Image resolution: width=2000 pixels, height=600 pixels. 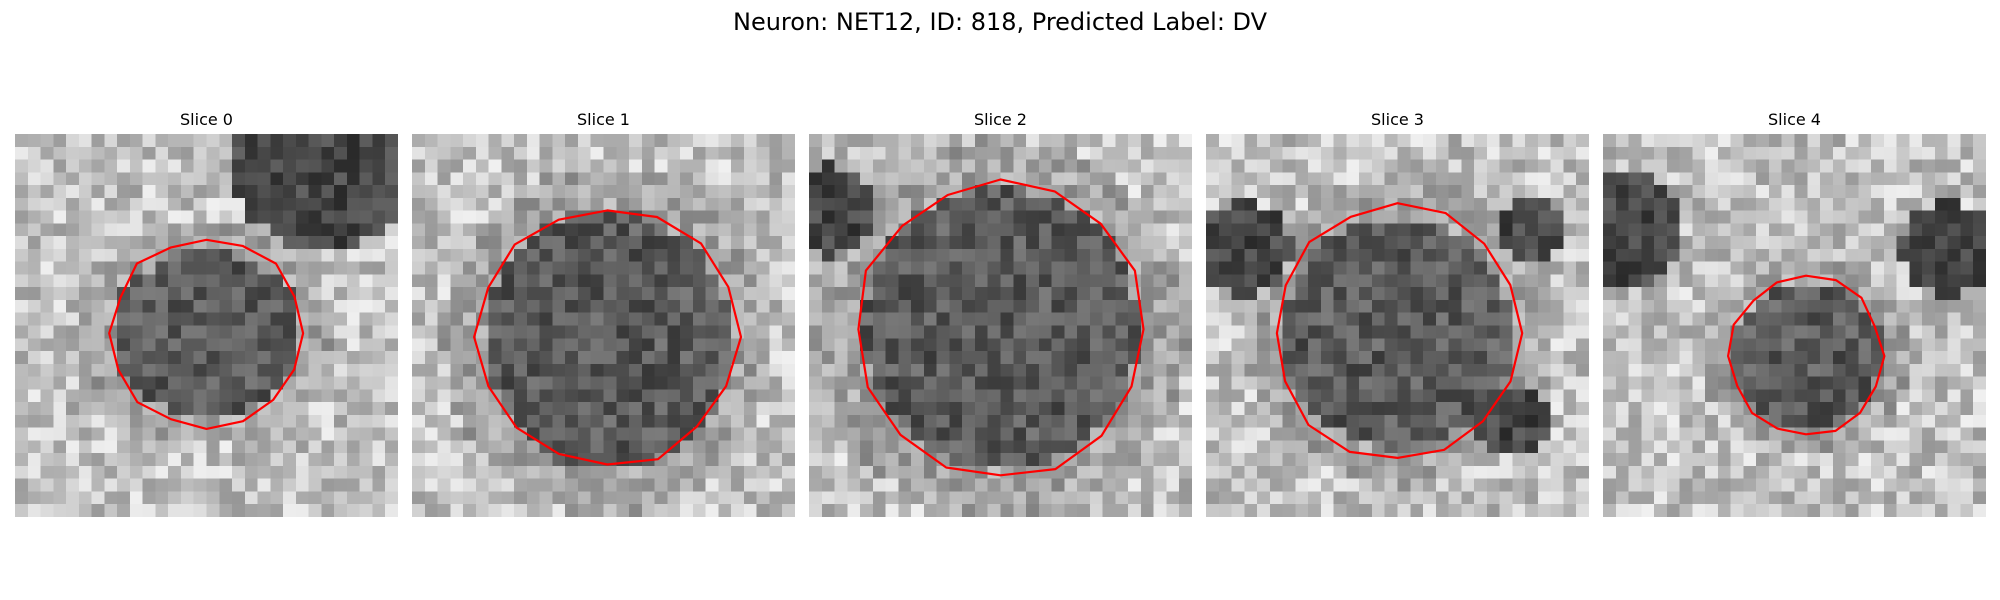 I want to click on slice-title: Slice 0, so click(x=206, y=119).